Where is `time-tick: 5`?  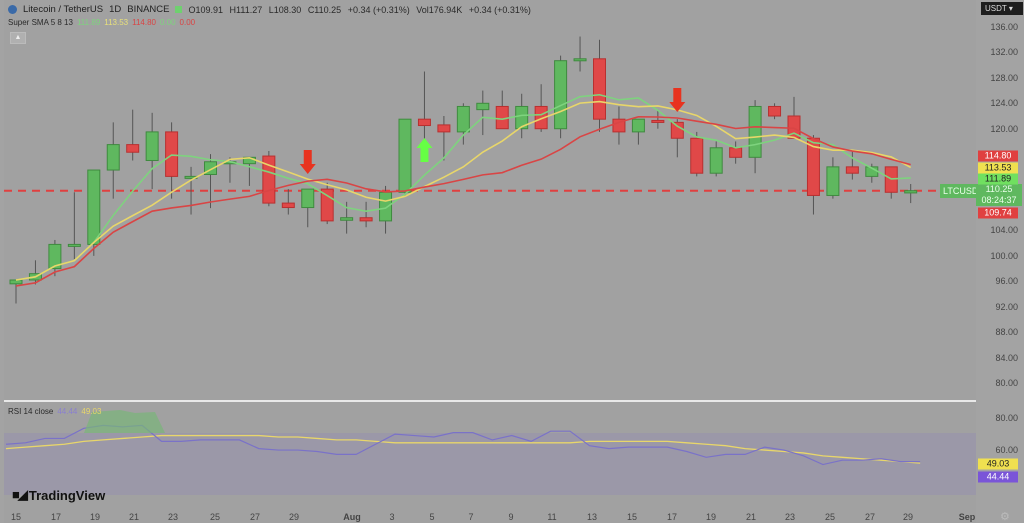 time-tick: 5 is located at coordinates (432, 517).